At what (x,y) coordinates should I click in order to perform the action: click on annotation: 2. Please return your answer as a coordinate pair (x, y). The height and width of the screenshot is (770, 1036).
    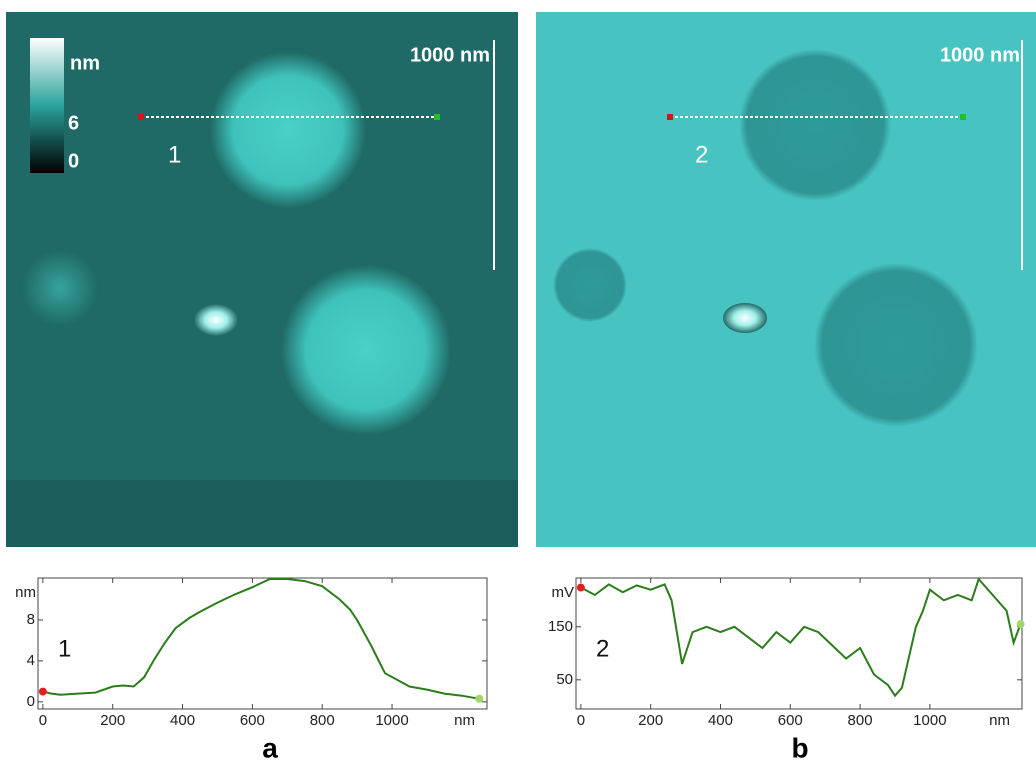
    Looking at the image, I should click on (602, 648).